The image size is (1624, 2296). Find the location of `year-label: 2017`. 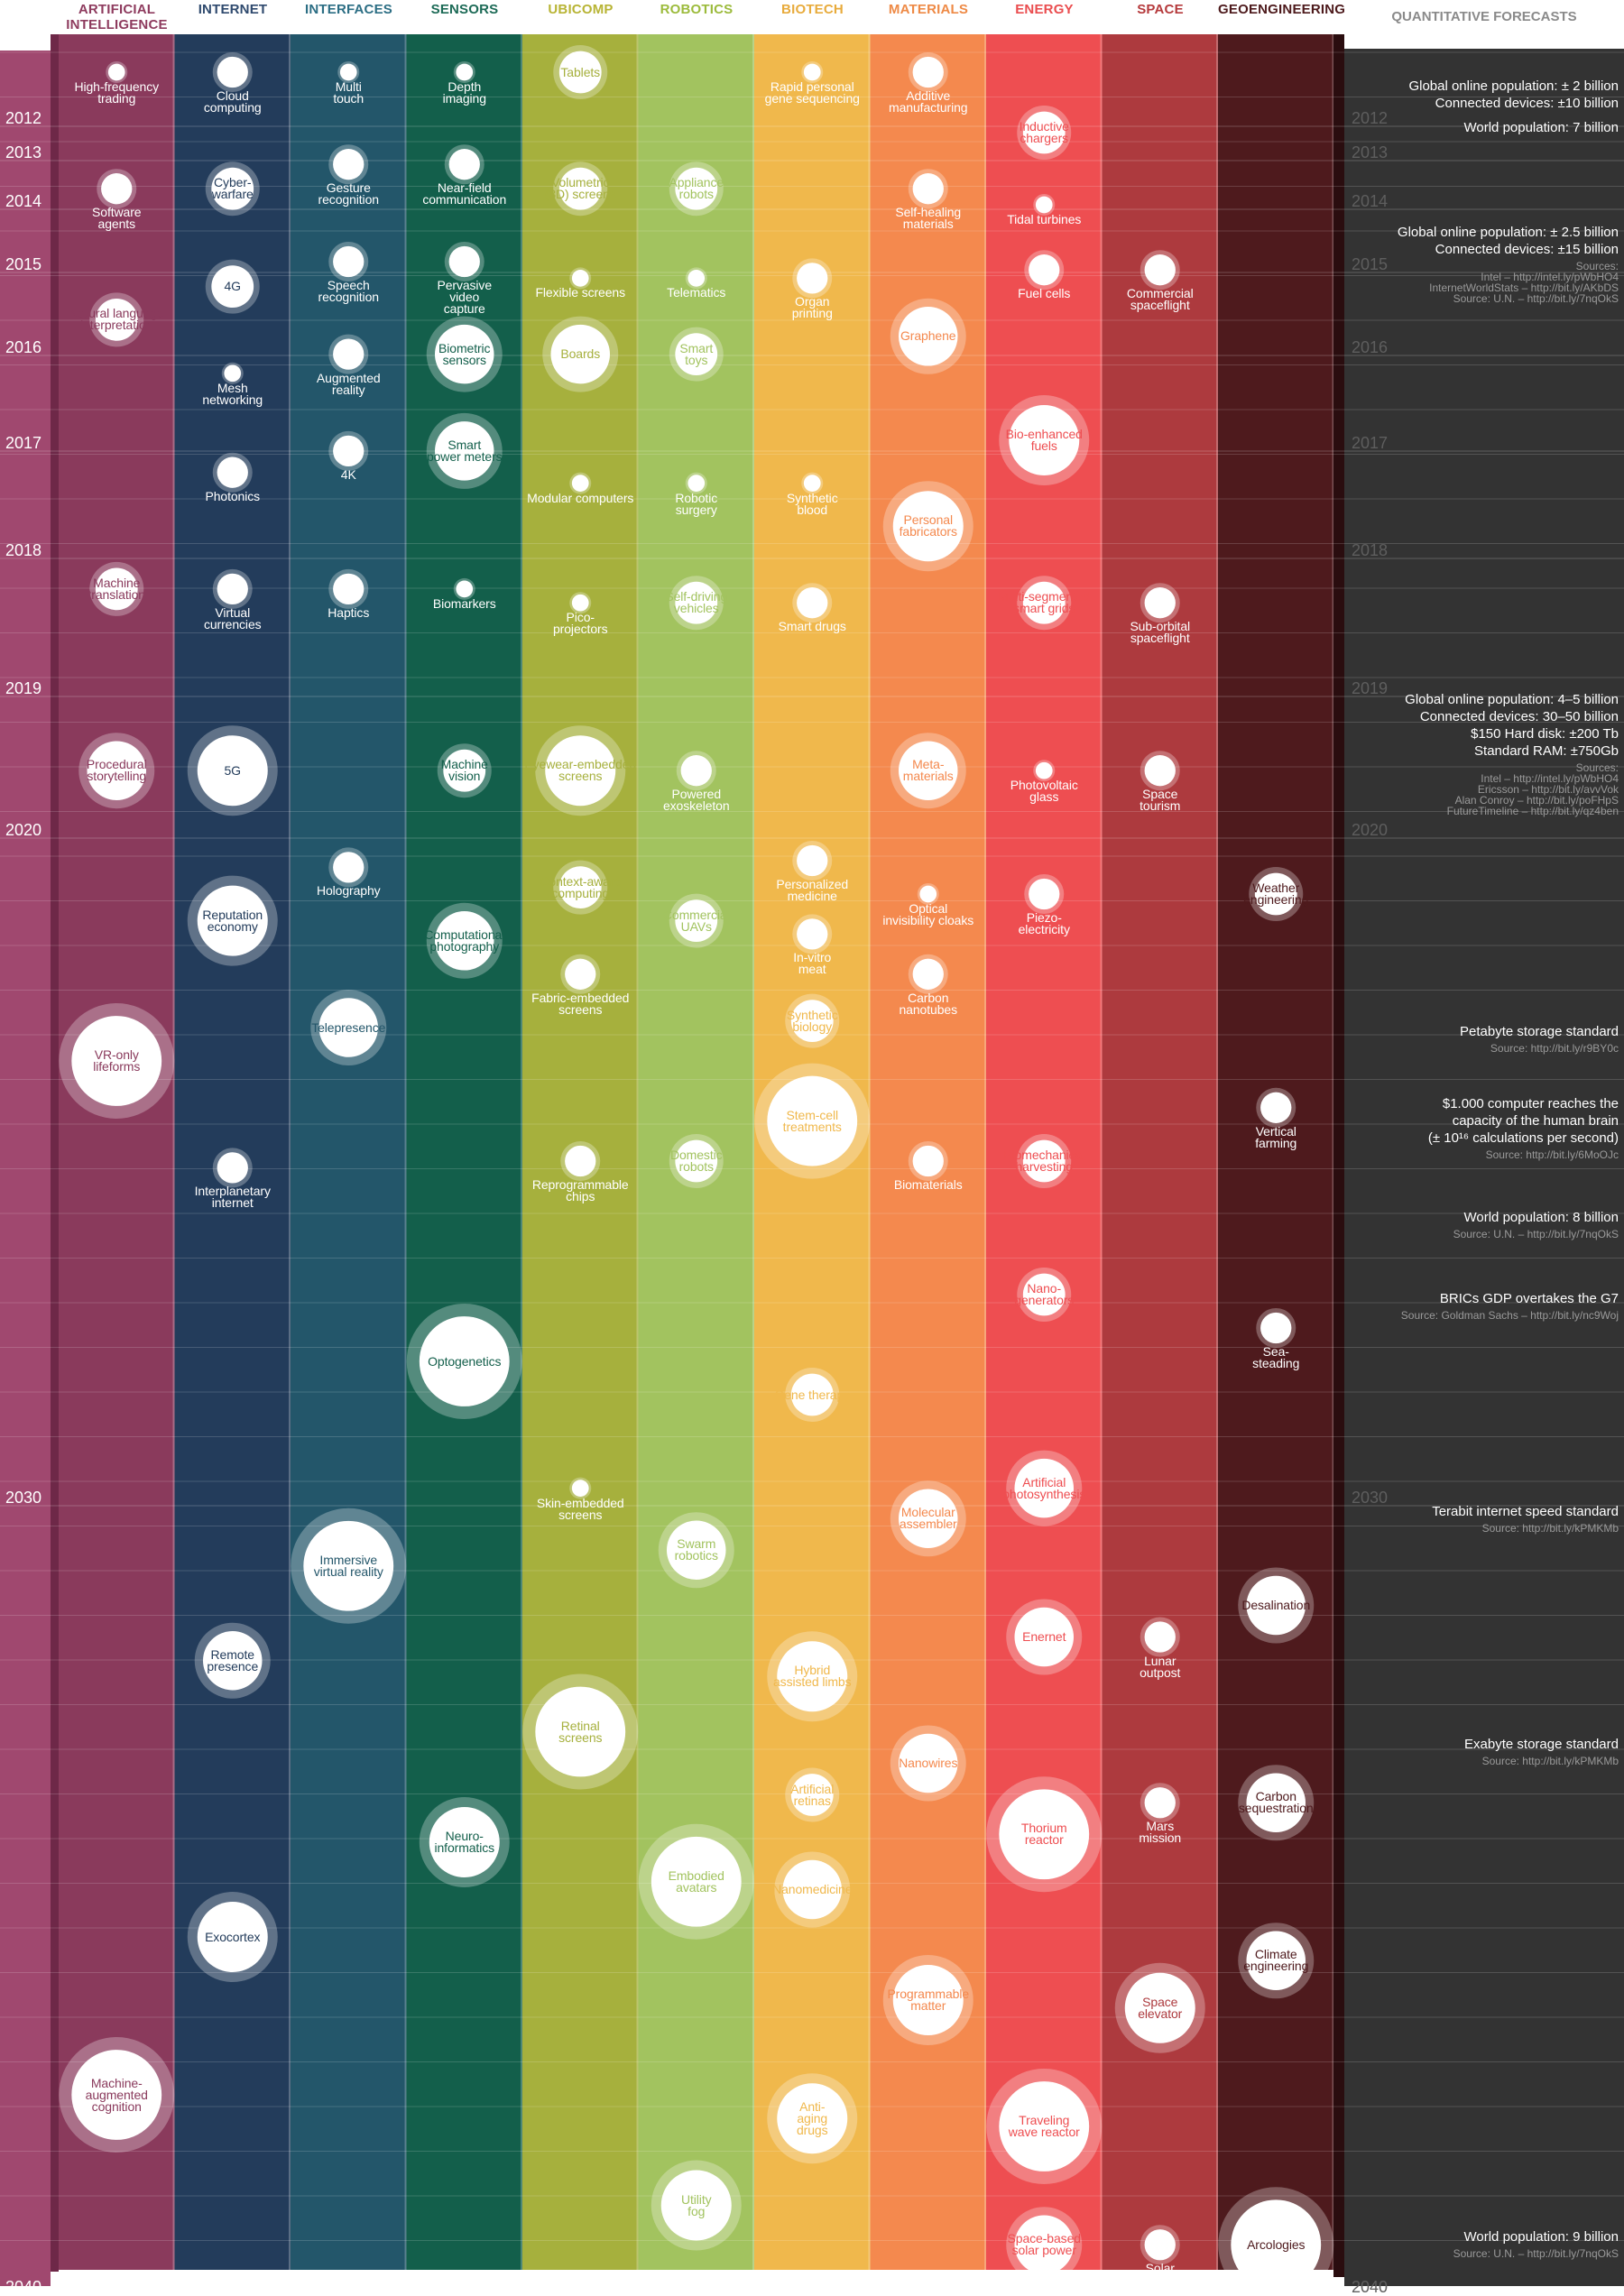

year-label: 2017 is located at coordinates (24, 443).